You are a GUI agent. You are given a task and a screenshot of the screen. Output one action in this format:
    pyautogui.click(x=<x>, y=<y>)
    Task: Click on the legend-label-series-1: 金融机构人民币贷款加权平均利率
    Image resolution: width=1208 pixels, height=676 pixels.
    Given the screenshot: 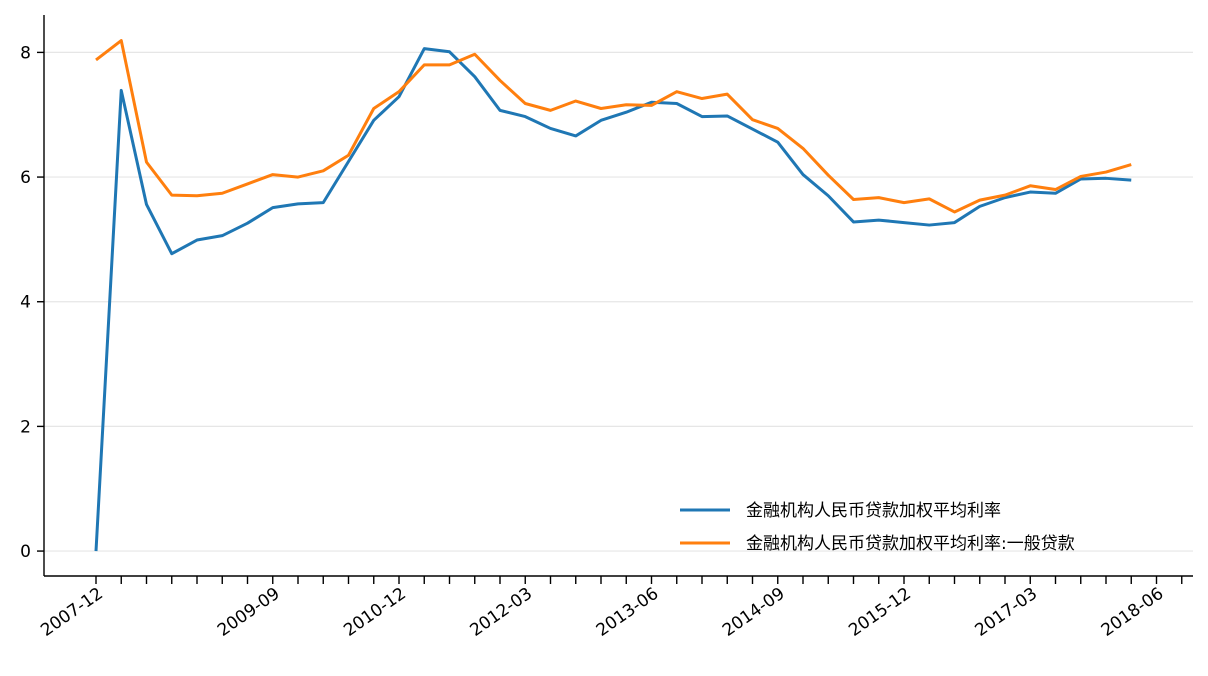 What is the action you would take?
    pyautogui.click(x=873, y=511)
    